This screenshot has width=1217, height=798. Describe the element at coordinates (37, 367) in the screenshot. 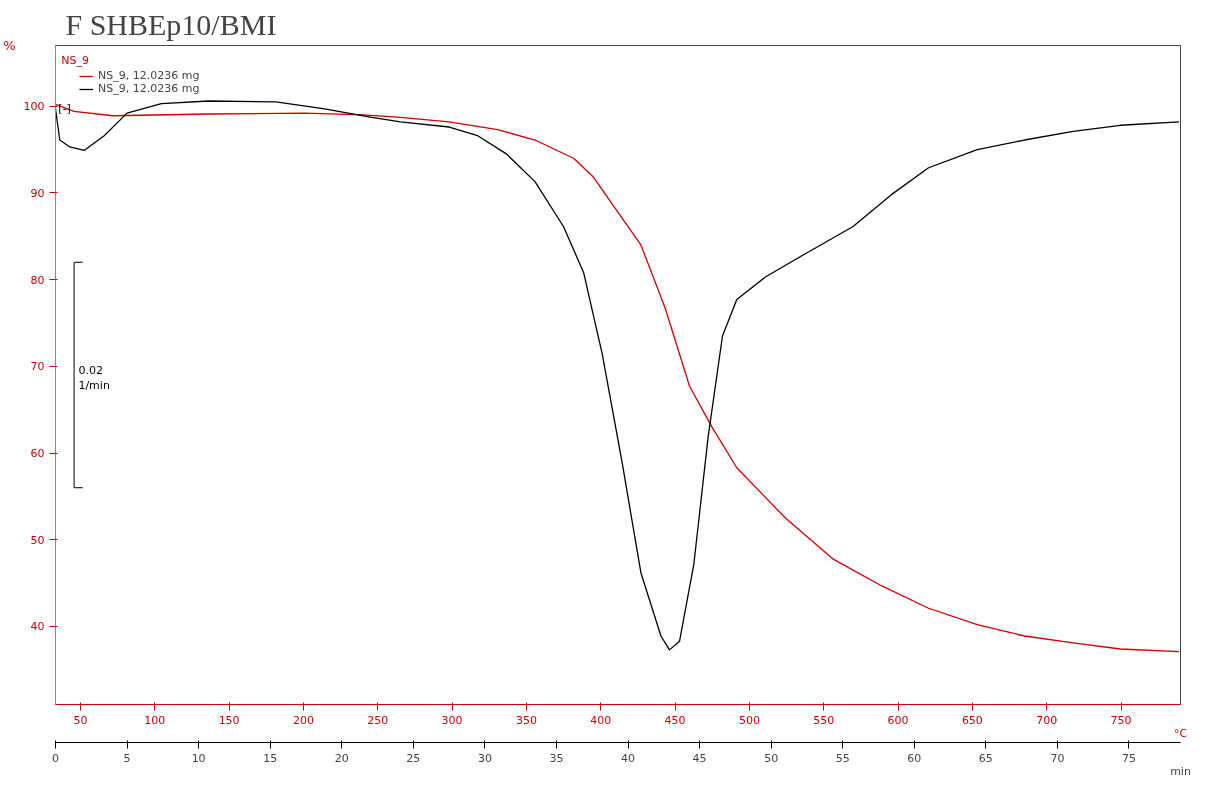

I see `y-tick-label: 70` at that location.